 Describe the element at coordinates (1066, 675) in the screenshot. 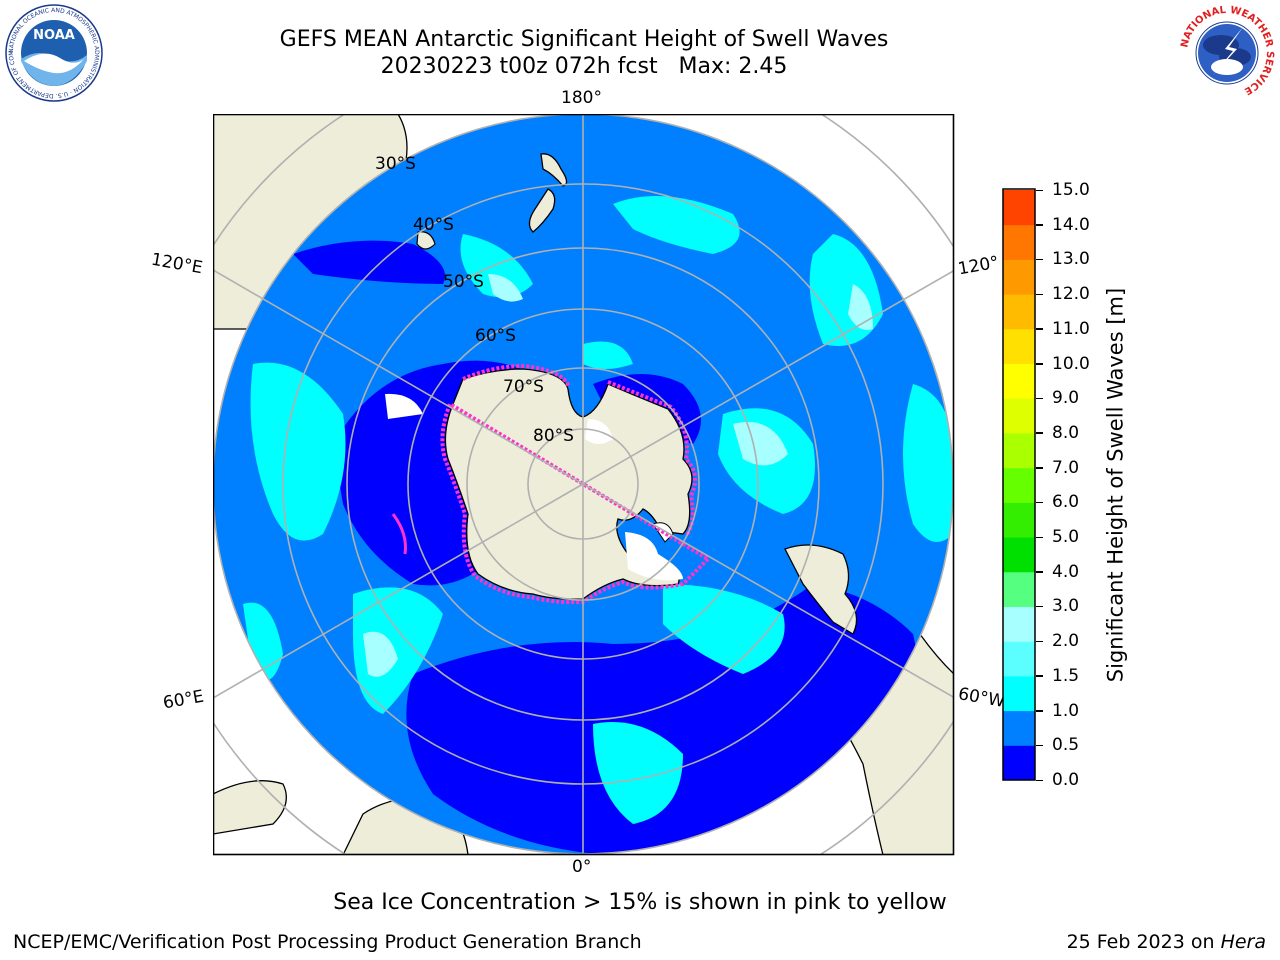

I see `colorbar-tick-label: 1.5` at that location.